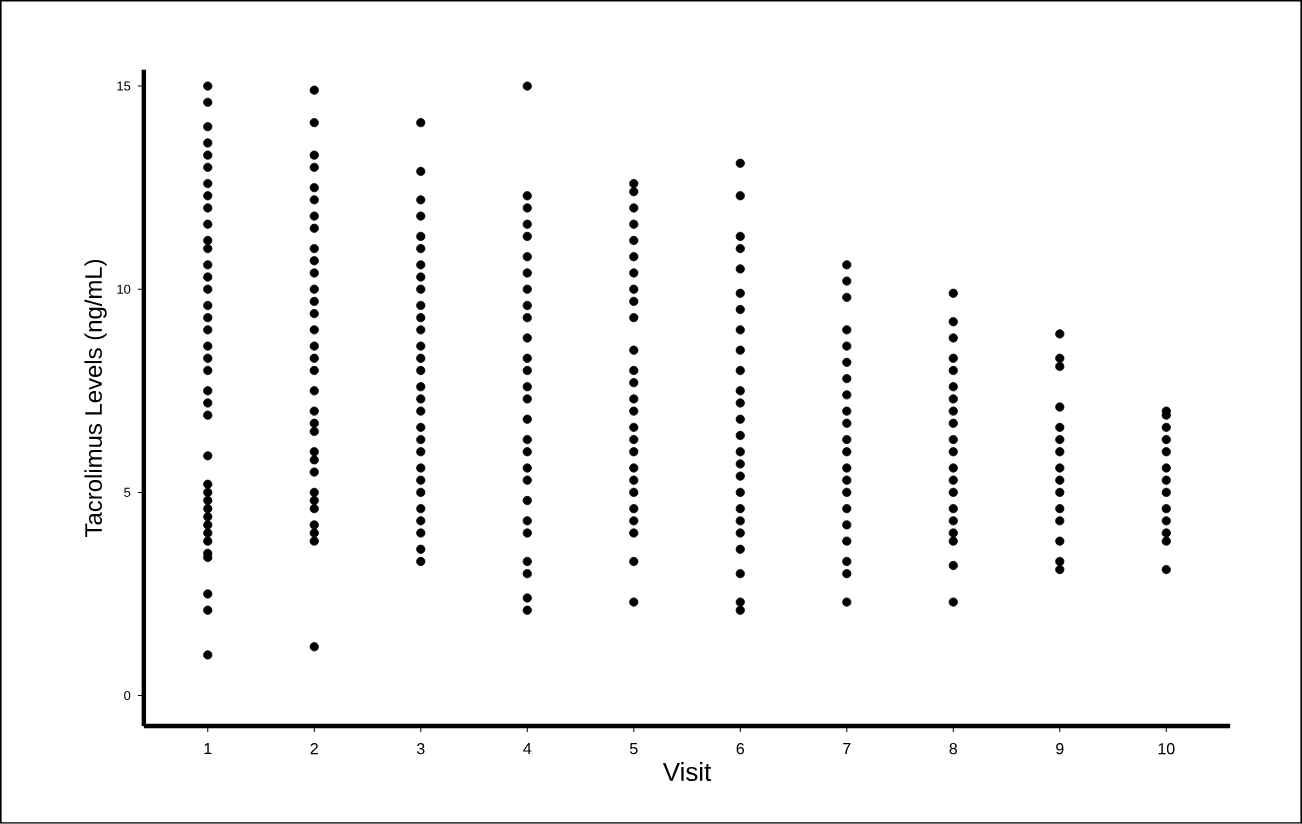  What do you see at coordinates (687, 772) in the screenshot?
I see `x-axis-title: Visit` at bounding box center [687, 772].